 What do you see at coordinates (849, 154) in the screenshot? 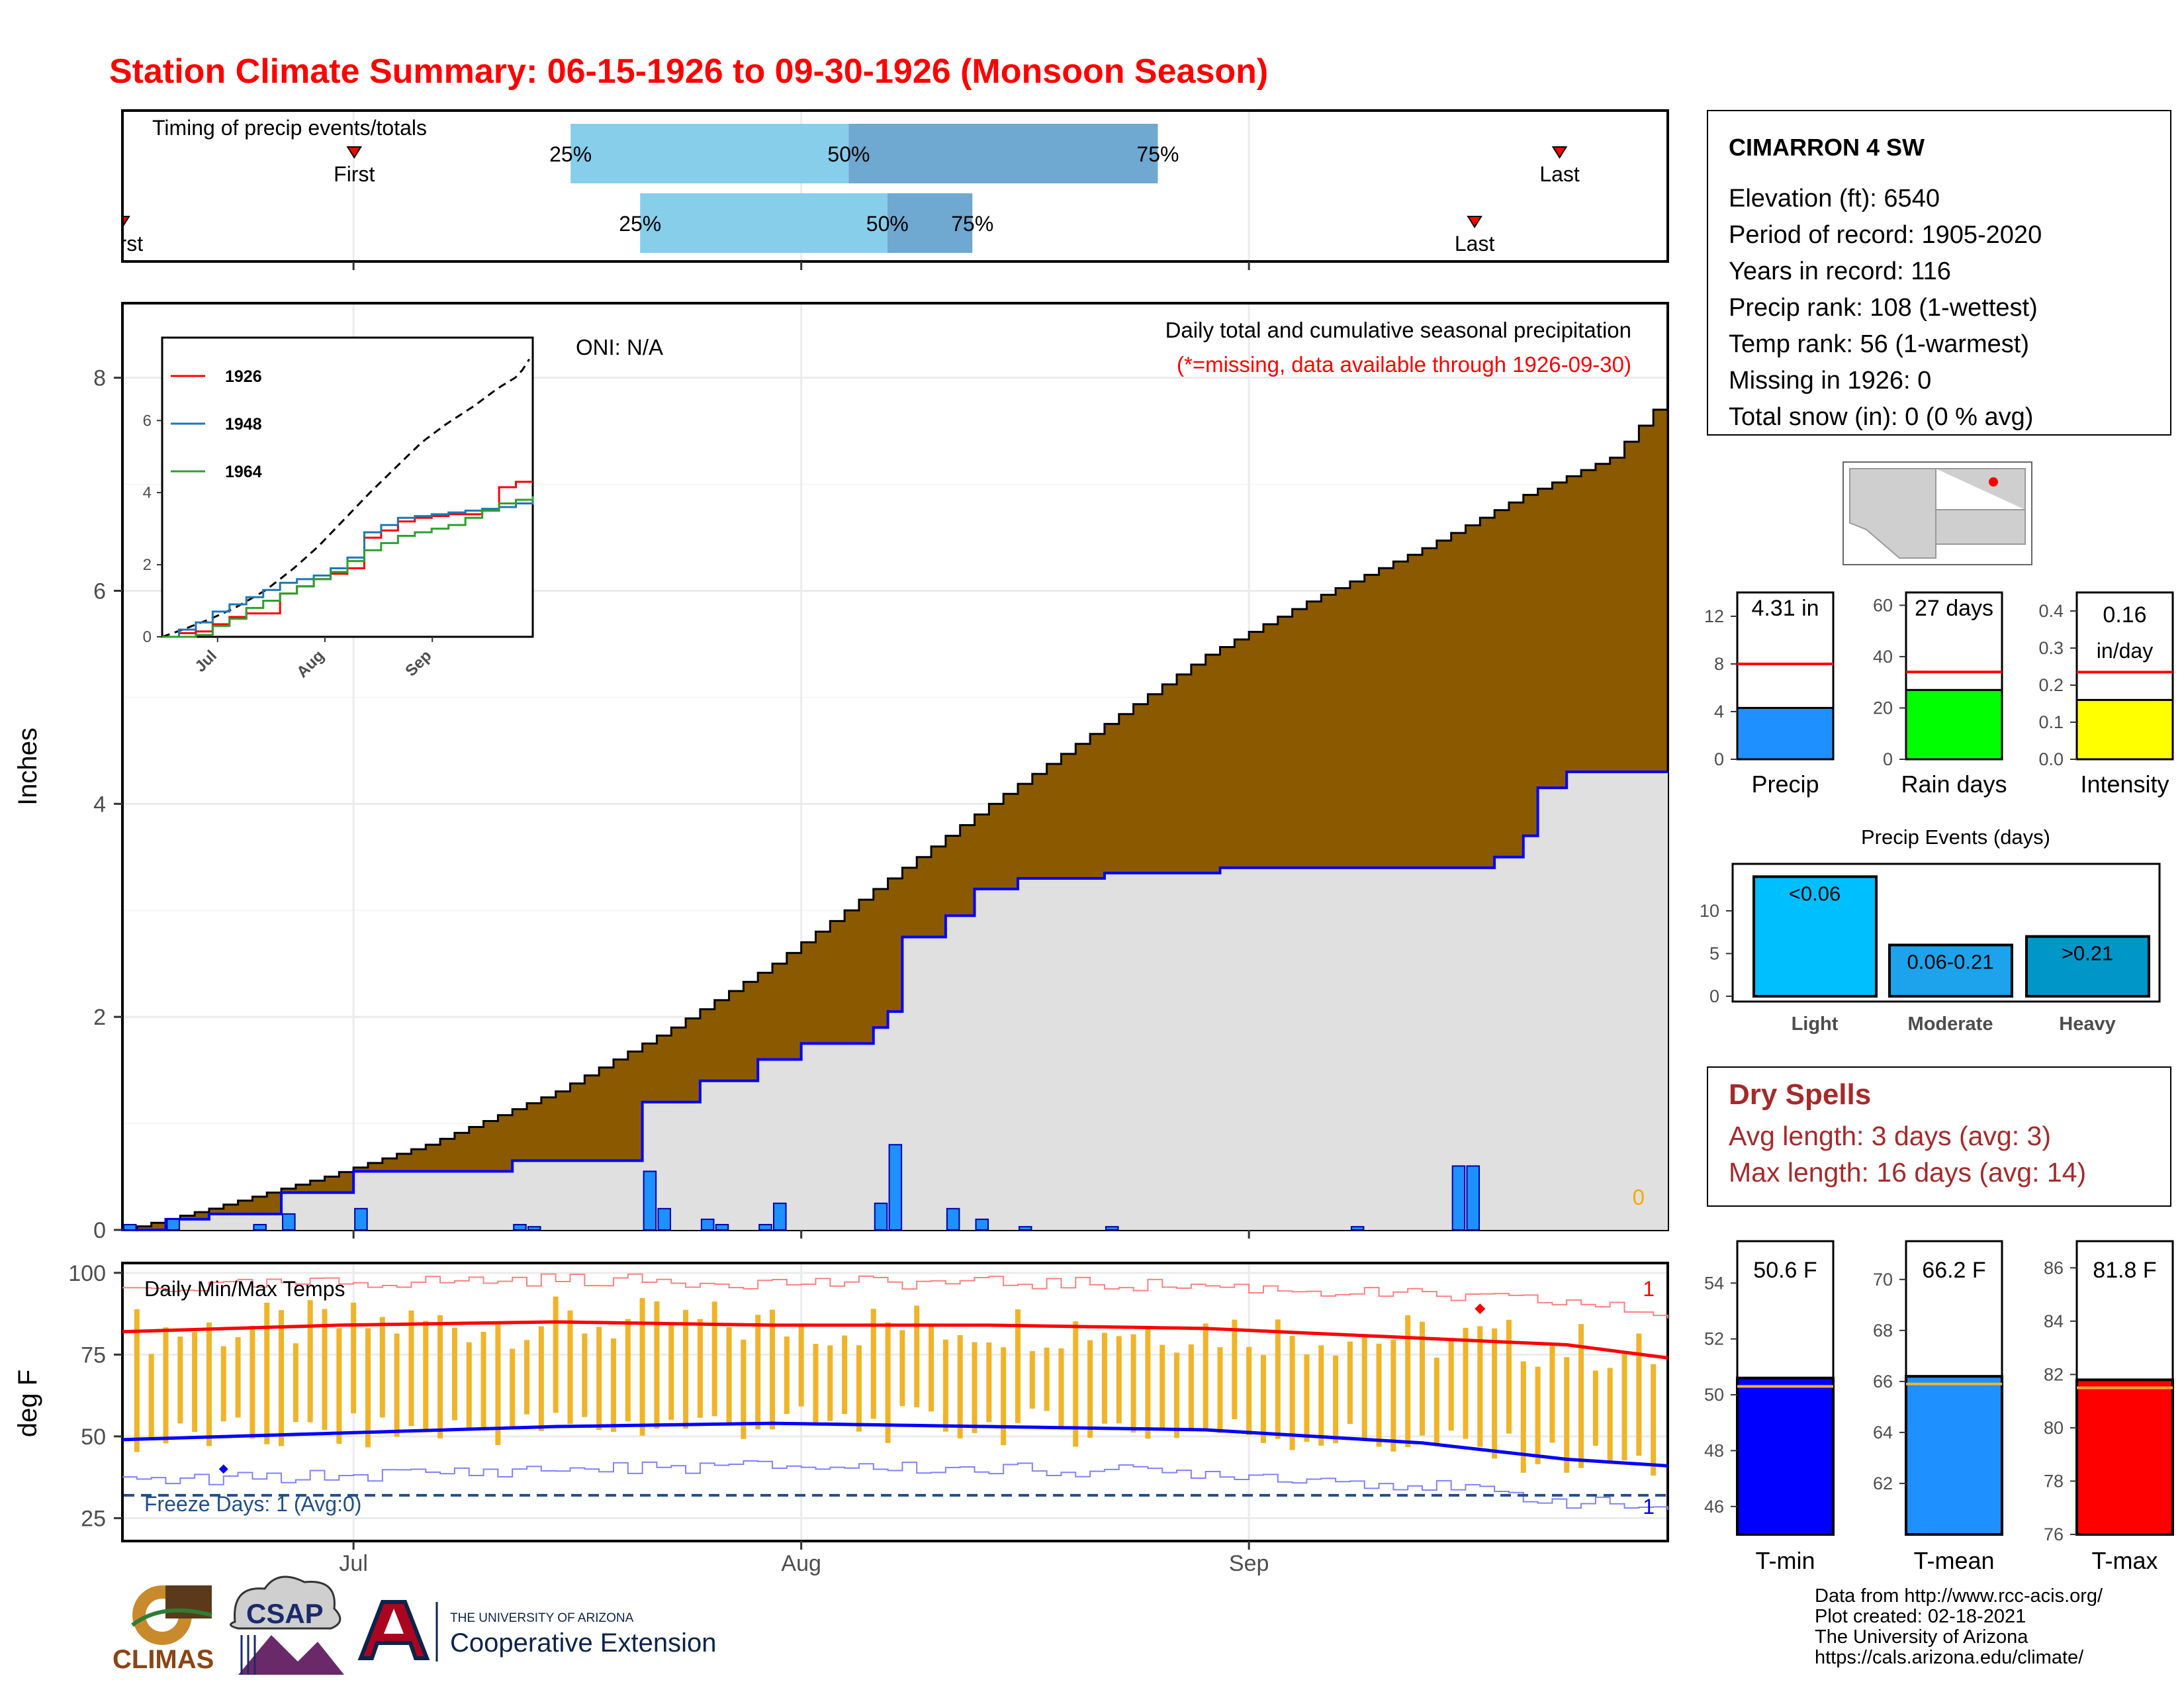
I see `timing-q50-label: 50%` at bounding box center [849, 154].